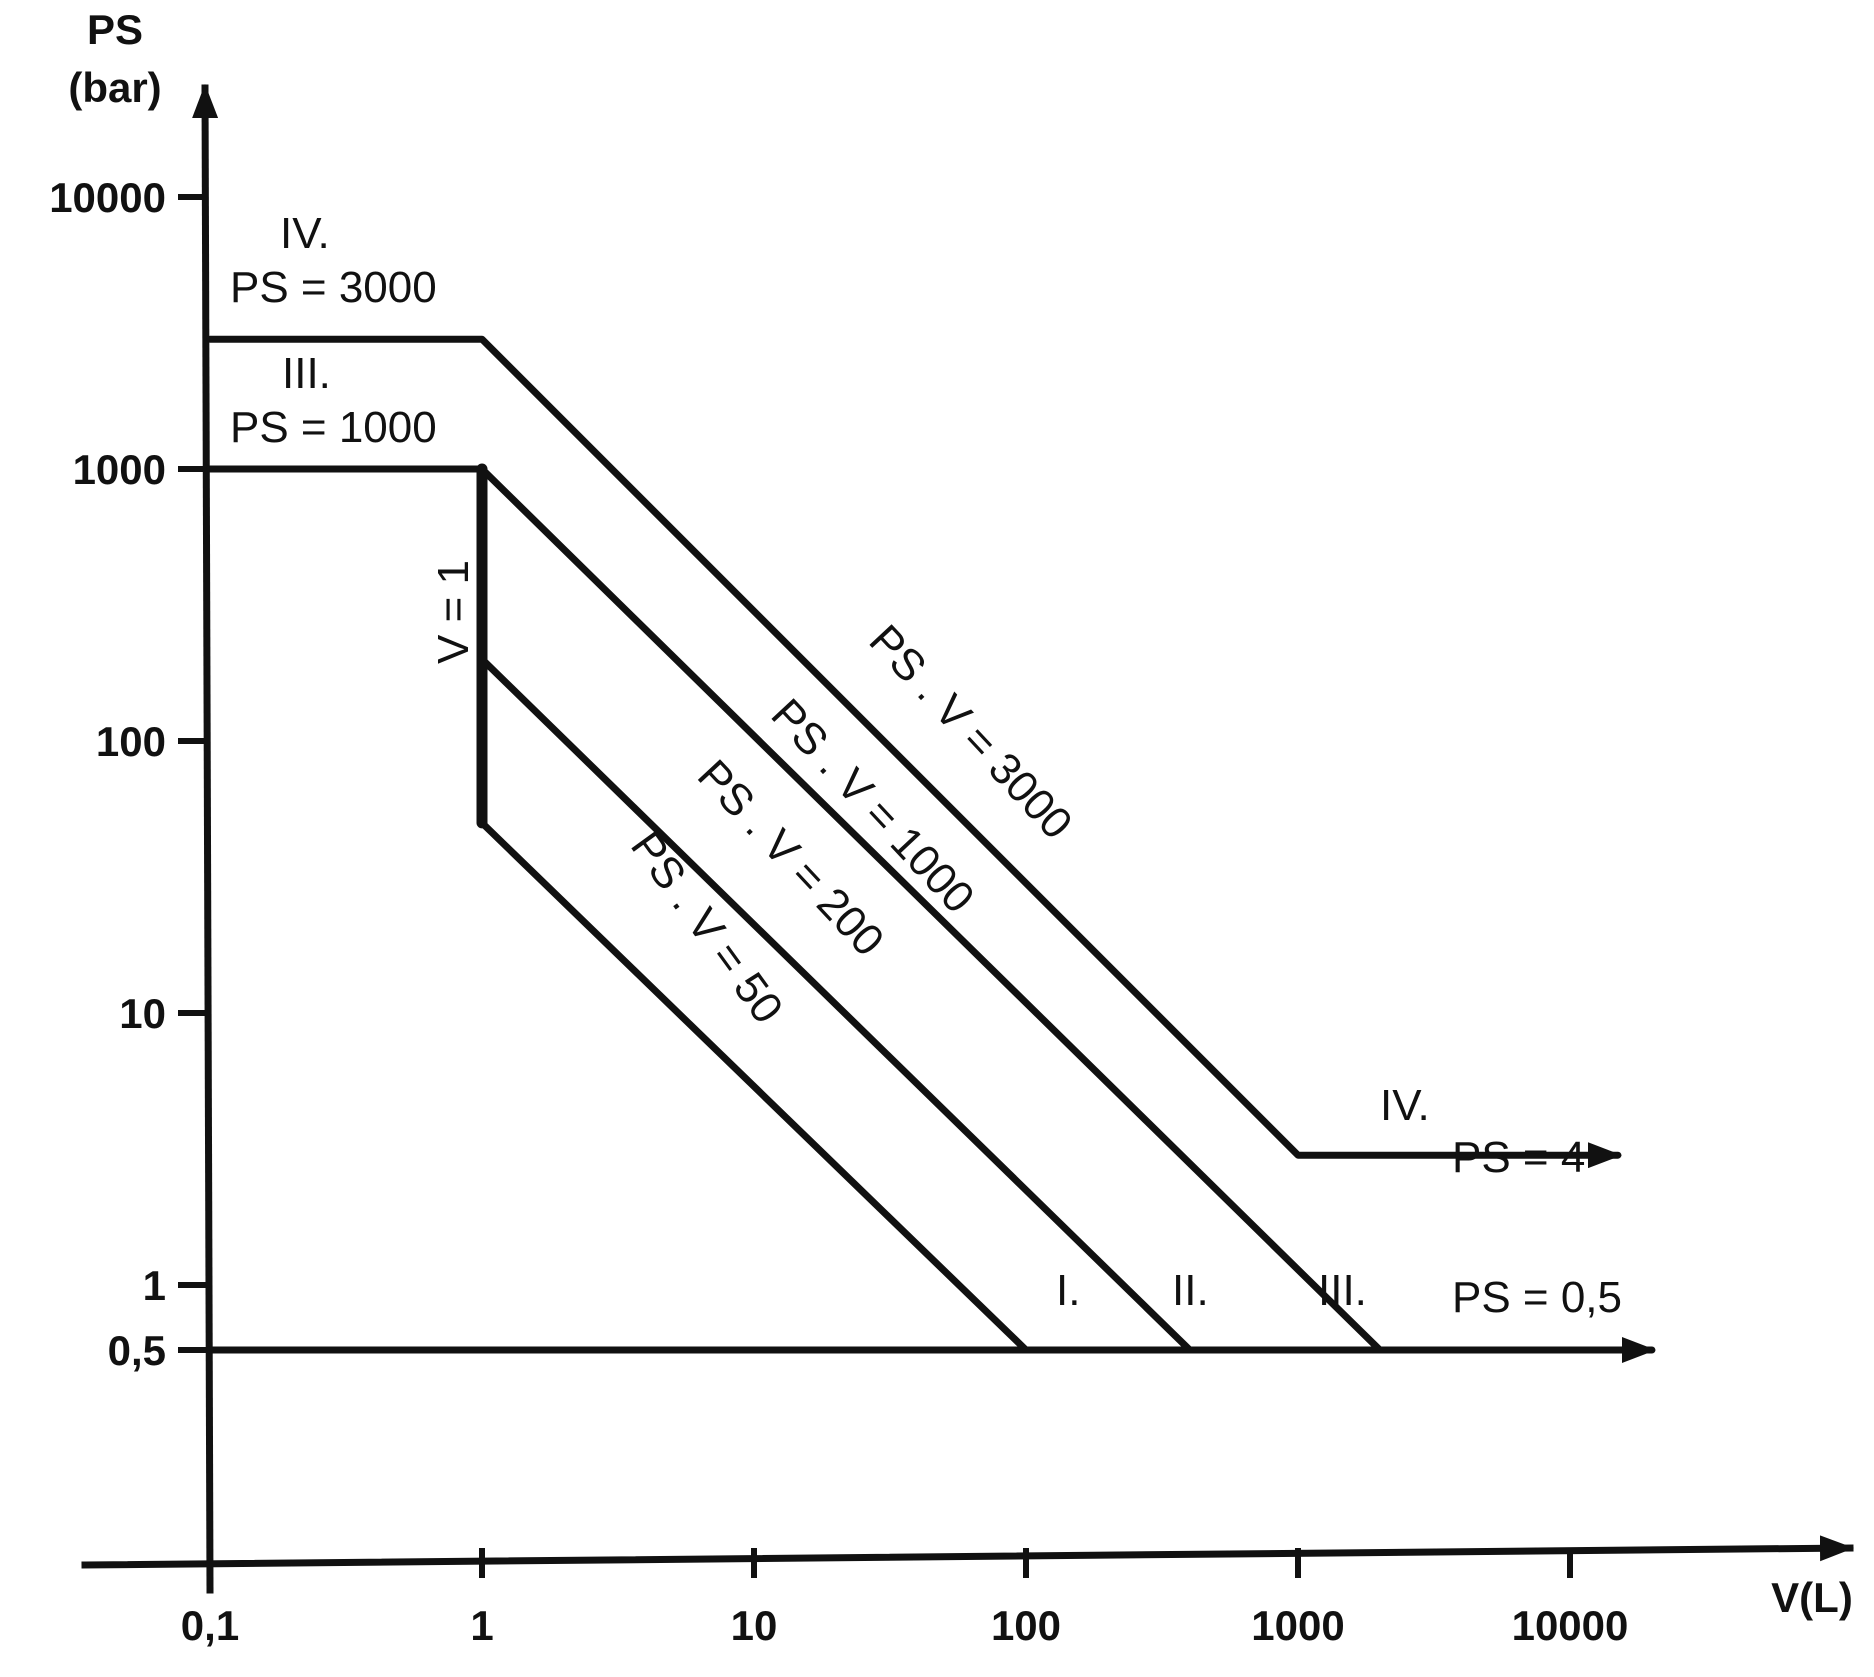 Image resolution: width=1874 pixels, height=1677 pixels. Describe the element at coordinates (481, 1625) in the screenshot. I see `x-tick-label: 1` at that location.